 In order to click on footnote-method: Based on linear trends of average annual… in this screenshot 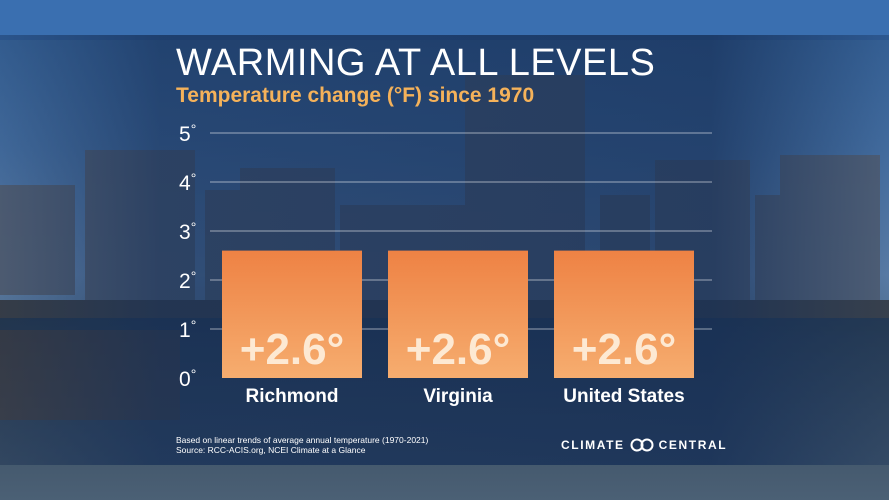, I will do `click(302, 440)`.